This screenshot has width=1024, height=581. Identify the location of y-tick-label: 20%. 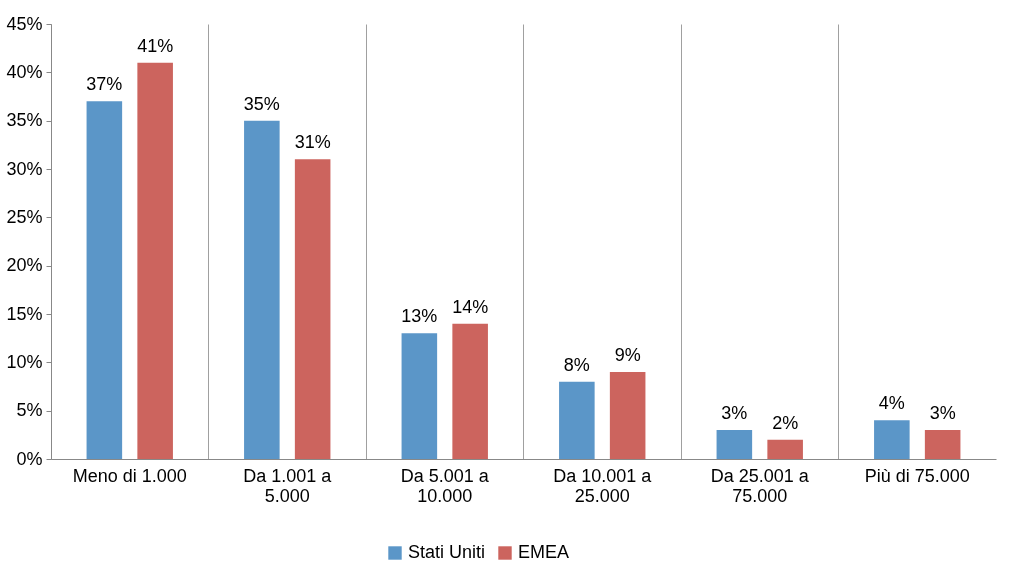
(24, 265).